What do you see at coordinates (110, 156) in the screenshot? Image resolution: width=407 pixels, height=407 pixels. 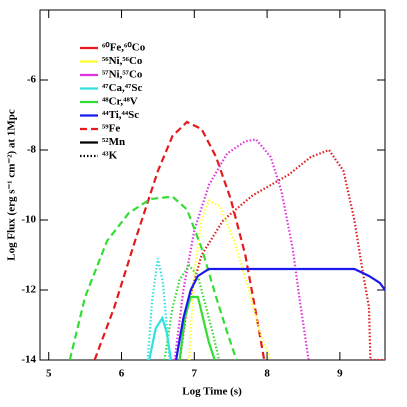 I see `legend-label: ⁴³K` at bounding box center [110, 156].